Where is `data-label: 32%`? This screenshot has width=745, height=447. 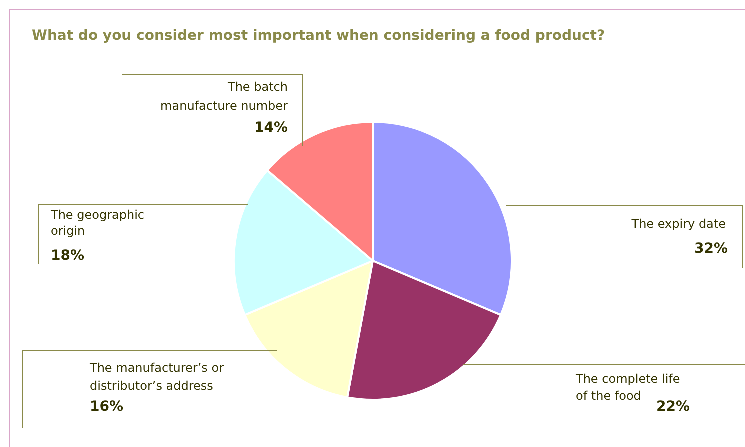
data-label: 32% is located at coordinates (711, 249).